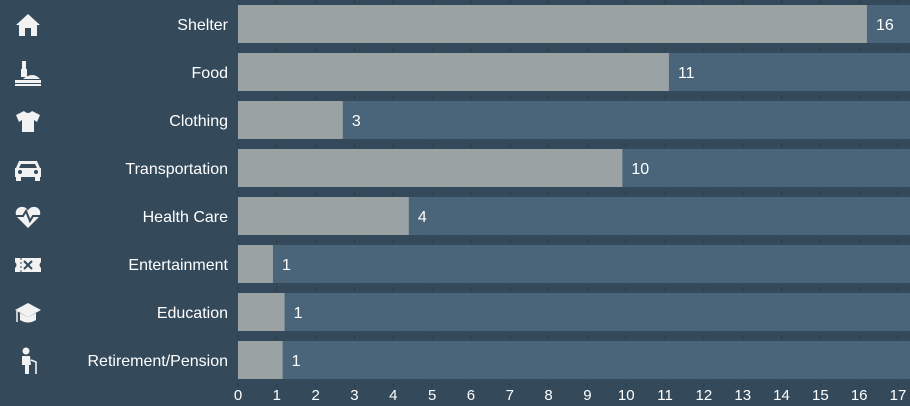 Image resolution: width=910 pixels, height=406 pixels. Describe the element at coordinates (28, 25) in the screenshot. I see `house-icon` at that location.